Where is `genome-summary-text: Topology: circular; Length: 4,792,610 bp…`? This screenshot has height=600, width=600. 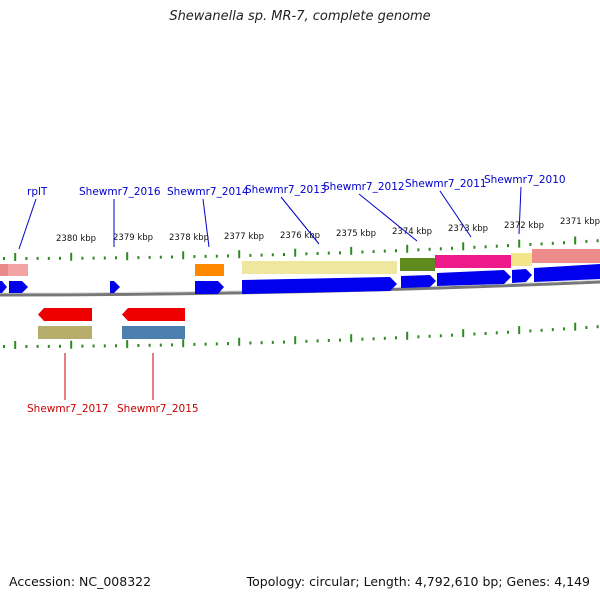 genome-summary-text: Topology: circular; Length: 4,792,610 bp… is located at coordinates (418, 581).